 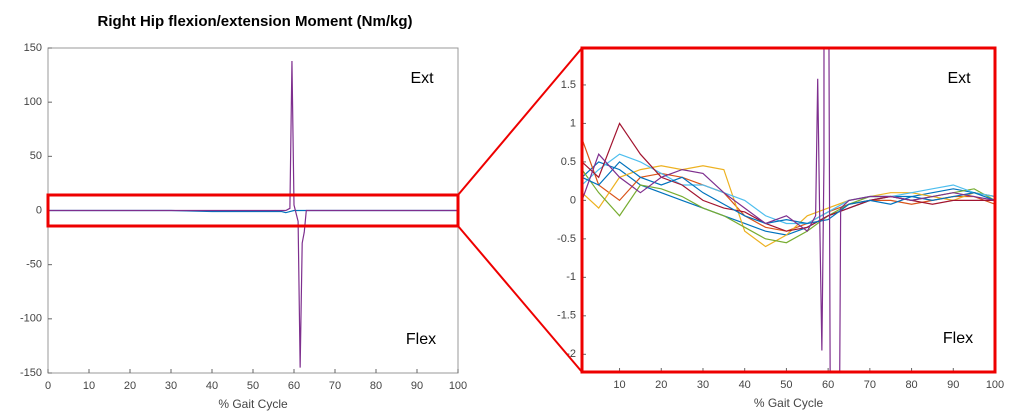 I want to click on y-tick-label: -50, so click(x=34, y=265).